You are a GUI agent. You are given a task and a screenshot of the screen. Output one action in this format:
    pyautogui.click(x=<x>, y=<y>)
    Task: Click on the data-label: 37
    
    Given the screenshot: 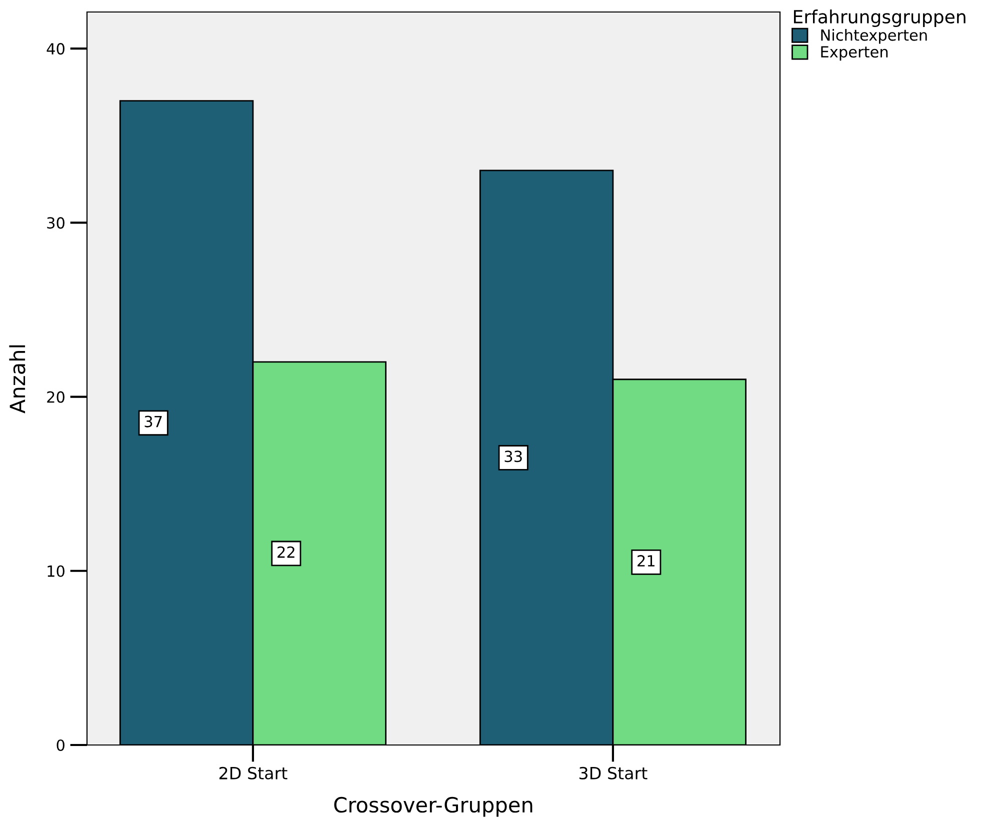 What is the action you would take?
    pyautogui.click(x=153, y=422)
    